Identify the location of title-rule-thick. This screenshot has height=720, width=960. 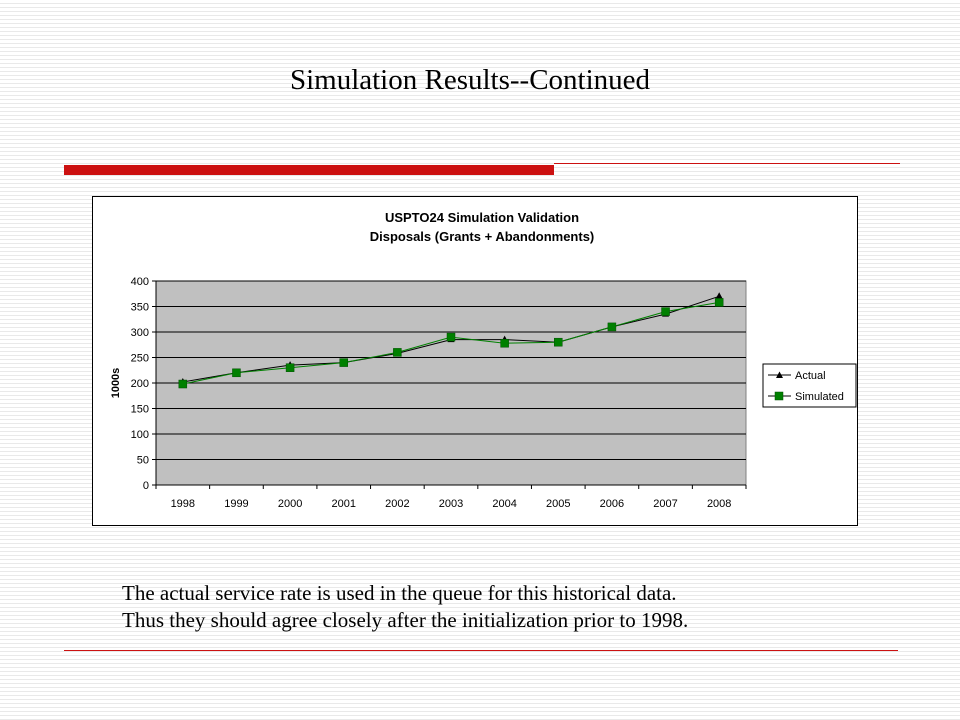
(309, 170).